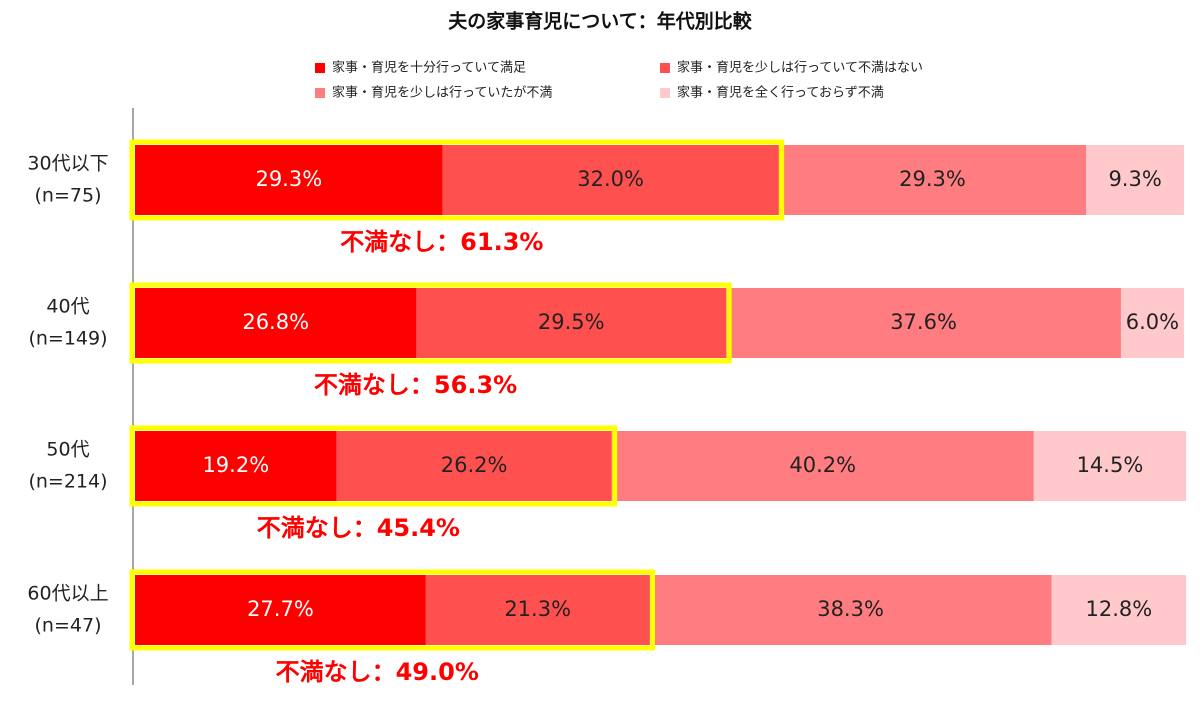 Image resolution: width=1200 pixels, height=708 pixels. I want to click on category-note: (n=149), so click(67, 339).